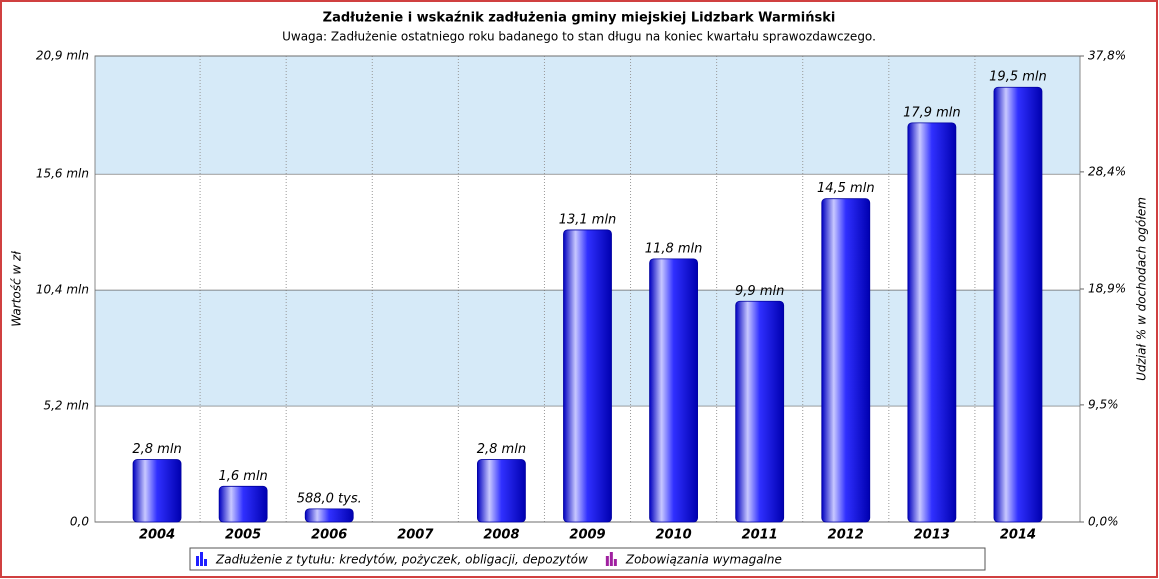 The image size is (1159, 579). What do you see at coordinates (673, 535) in the screenshot?
I see `x-tick-label: 2010` at bounding box center [673, 535].